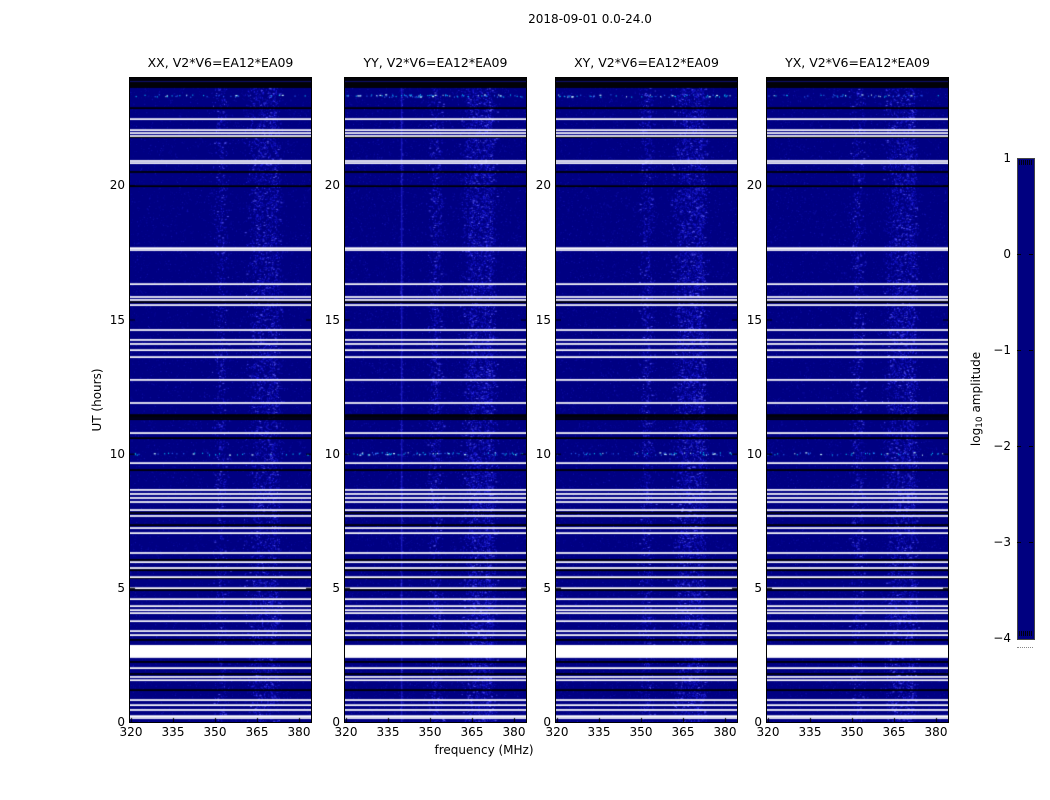  I want to click on spectrogram-canvas-yy, so click(435, 400).